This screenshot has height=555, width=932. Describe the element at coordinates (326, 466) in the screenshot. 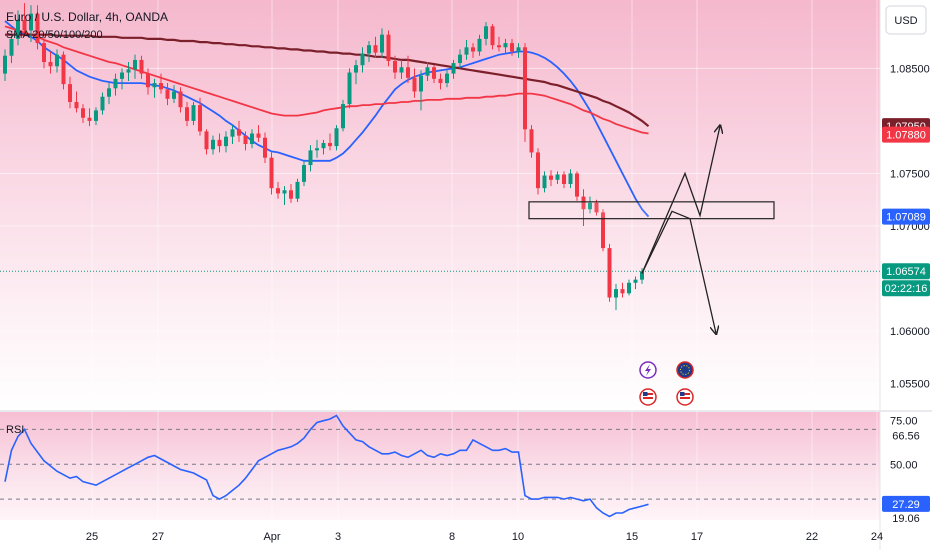

I see `rsi-line` at that location.